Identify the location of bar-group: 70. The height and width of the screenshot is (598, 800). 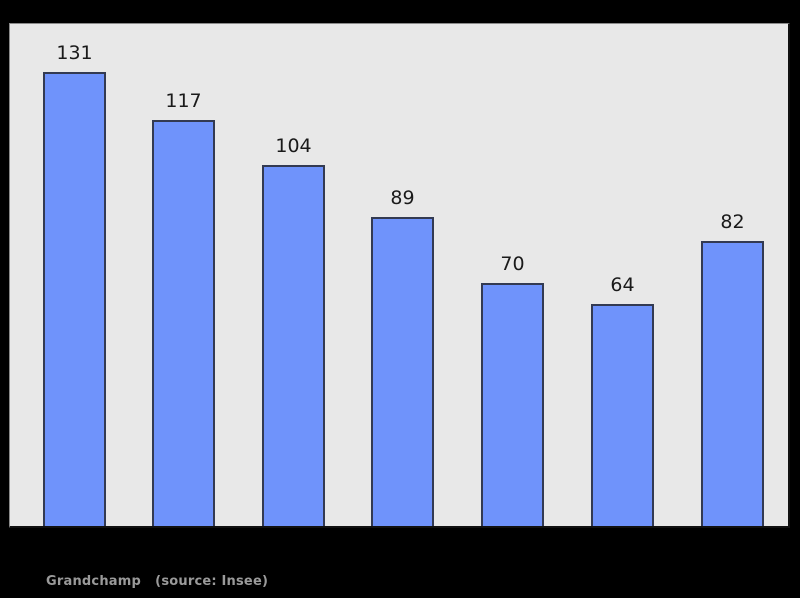
(512, 387).